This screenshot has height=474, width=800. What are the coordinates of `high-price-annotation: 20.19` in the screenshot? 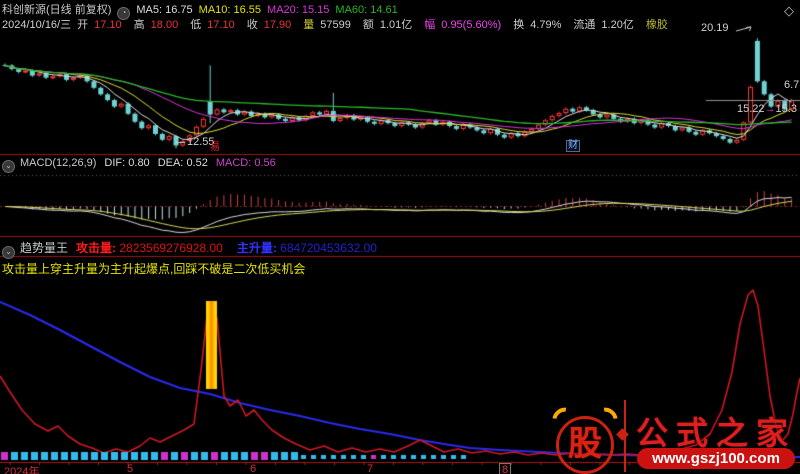 It's located at (715, 28).